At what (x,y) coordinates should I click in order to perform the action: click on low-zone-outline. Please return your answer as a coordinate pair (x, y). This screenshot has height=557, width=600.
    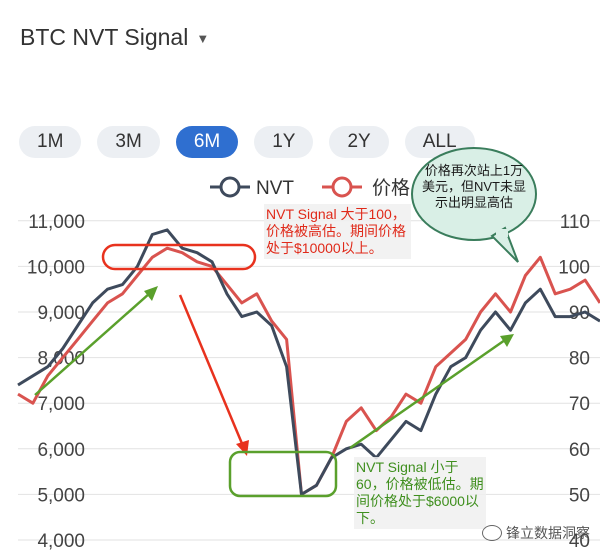
    Looking at the image, I should click on (283, 474).